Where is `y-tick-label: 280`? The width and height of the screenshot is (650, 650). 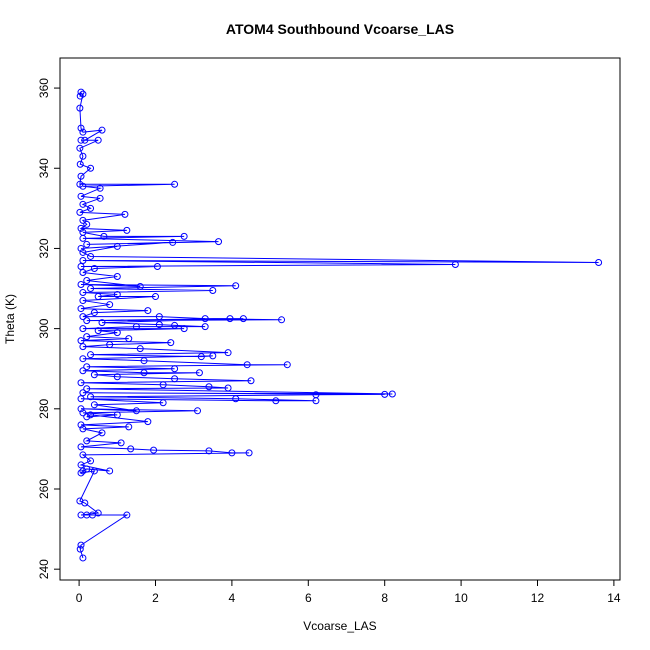 y-tick-label: 280 is located at coordinates (44, 408).